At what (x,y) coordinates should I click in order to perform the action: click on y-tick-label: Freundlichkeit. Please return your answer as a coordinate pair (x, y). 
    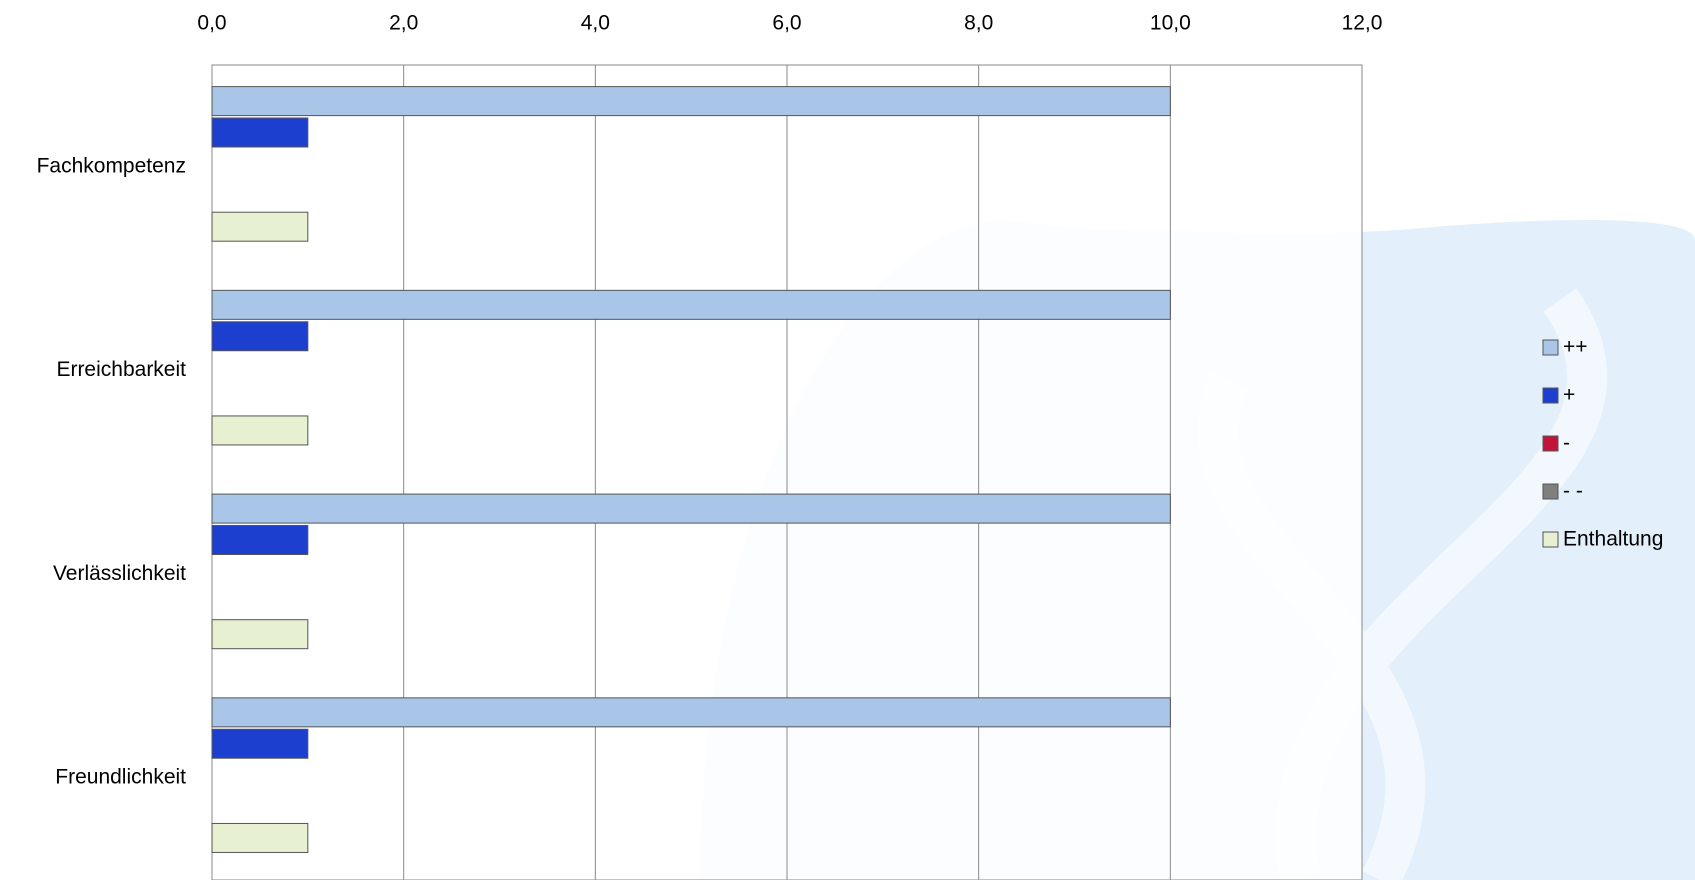
    Looking at the image, I should click on (120, 777).